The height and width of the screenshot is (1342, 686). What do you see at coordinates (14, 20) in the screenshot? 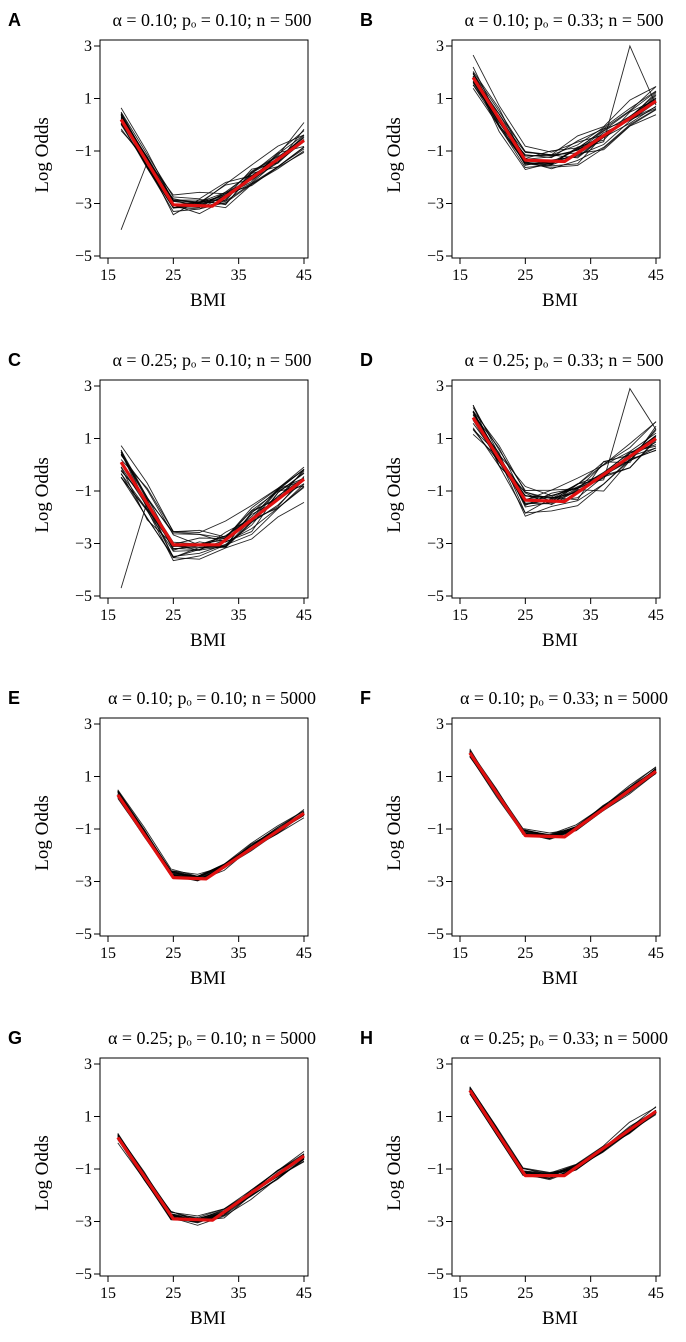
I see `panel-letter: A` at bounding box center [14, 20].